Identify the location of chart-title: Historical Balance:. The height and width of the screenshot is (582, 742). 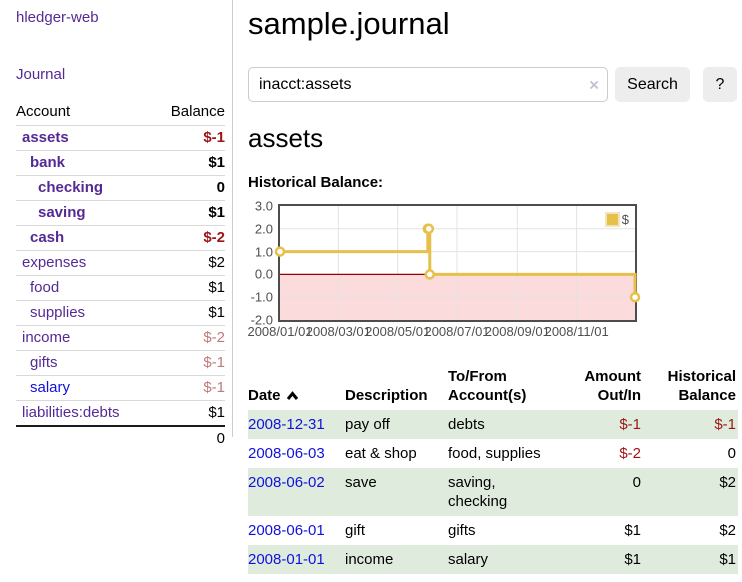
(316, 182).